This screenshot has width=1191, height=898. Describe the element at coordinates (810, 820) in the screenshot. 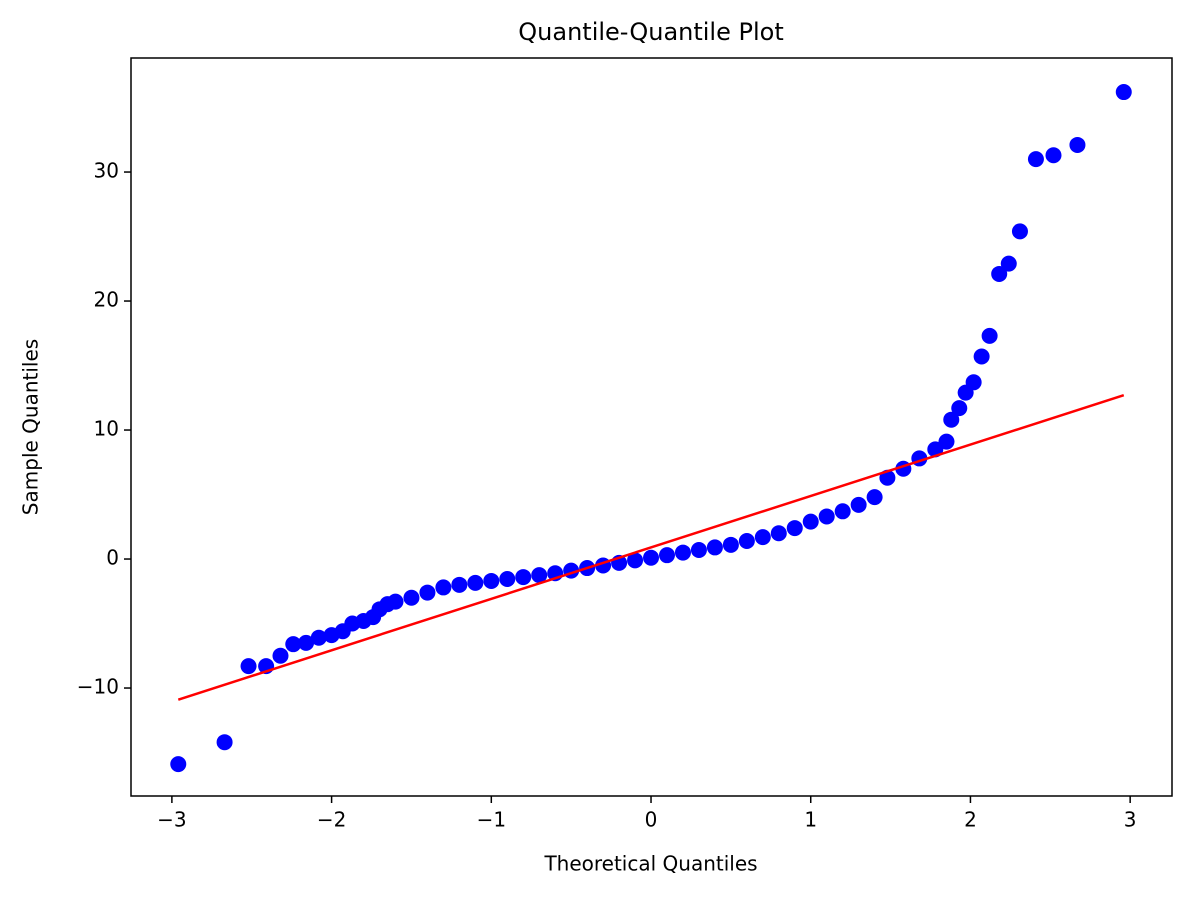

I see `x-tick-label: 1` at that location.